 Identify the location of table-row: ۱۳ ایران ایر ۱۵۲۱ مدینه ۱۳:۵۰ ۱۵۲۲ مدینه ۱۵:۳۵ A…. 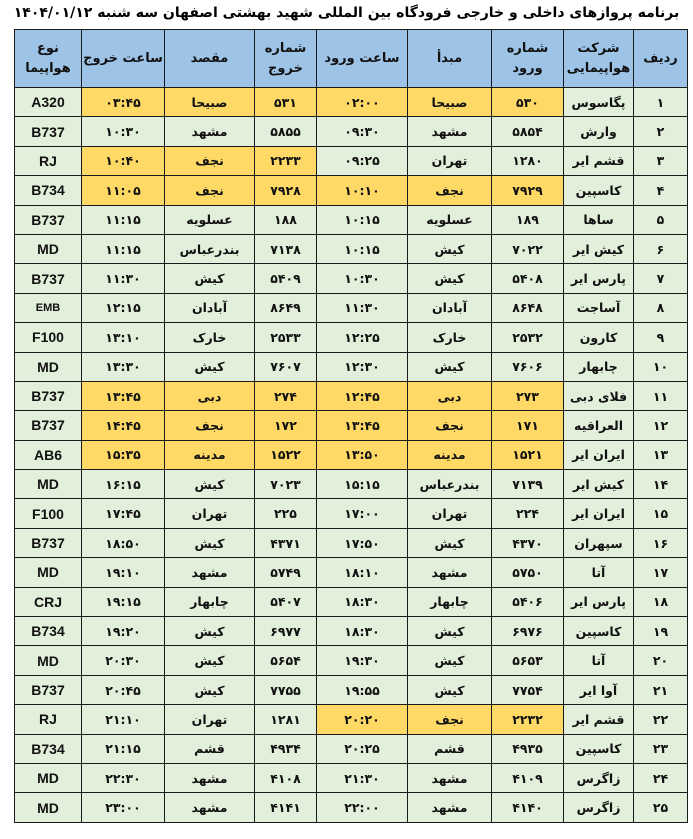
(351, 455).